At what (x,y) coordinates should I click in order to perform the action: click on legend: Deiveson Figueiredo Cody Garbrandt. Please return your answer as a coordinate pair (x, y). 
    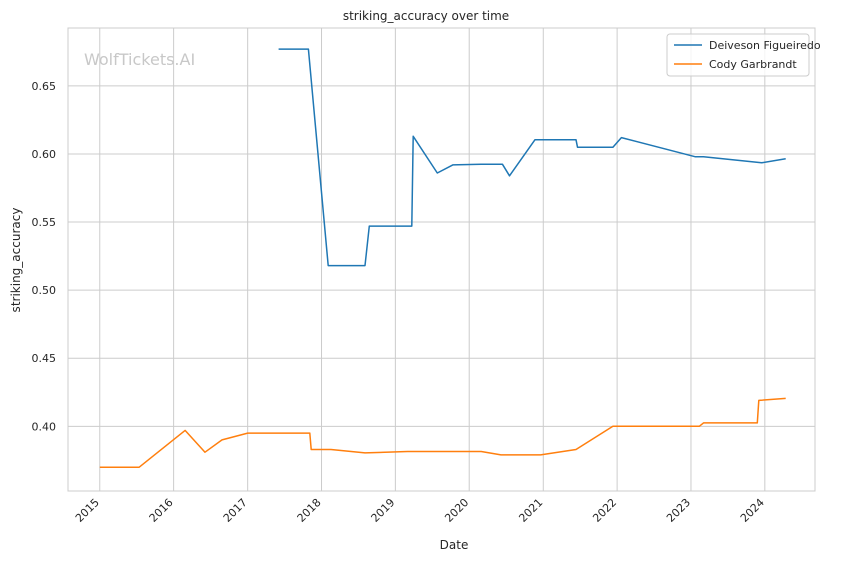
    Looking at the image, I should click on (743, 55).